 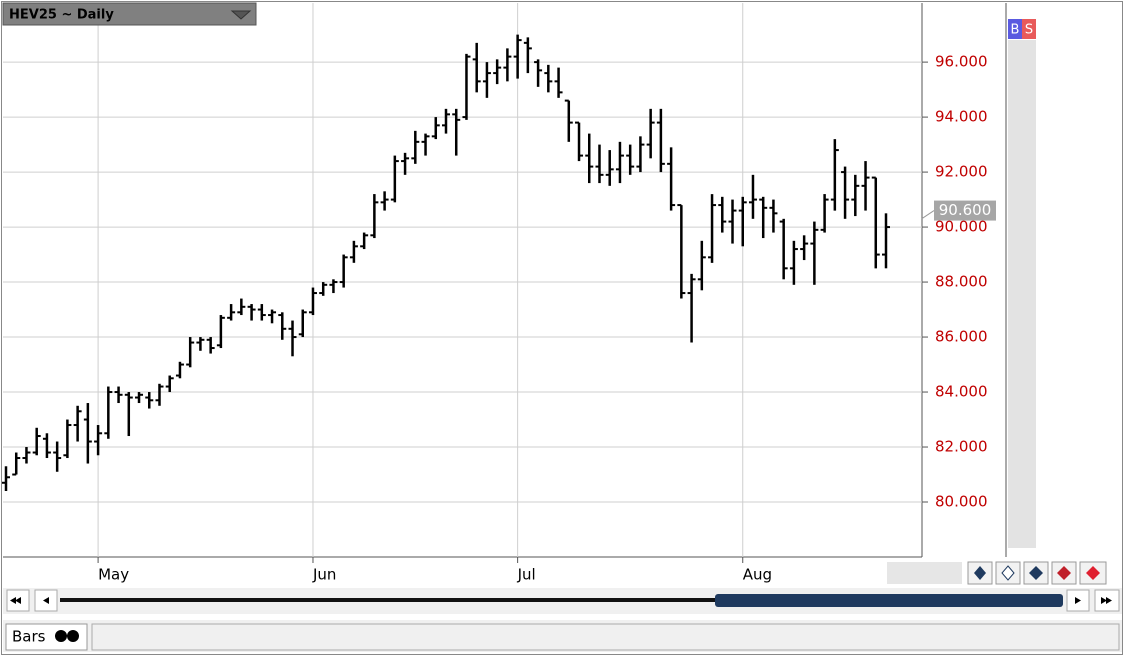 I want to click on toolbar-blank, so click(x=924, y=573).